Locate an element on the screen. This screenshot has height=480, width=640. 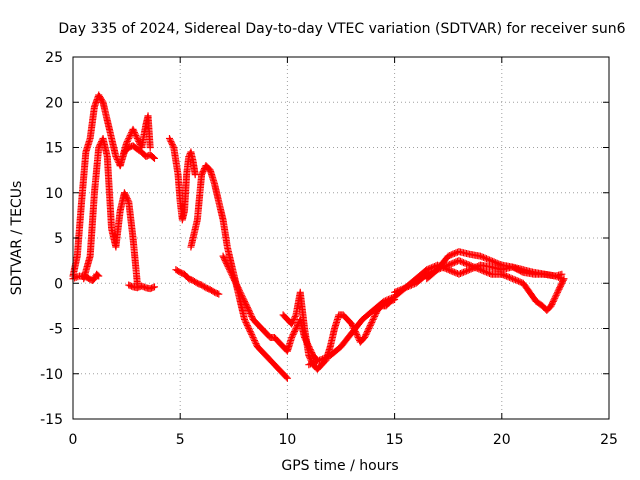
y-tick-label: -5 is located at coordinates (56, 330).